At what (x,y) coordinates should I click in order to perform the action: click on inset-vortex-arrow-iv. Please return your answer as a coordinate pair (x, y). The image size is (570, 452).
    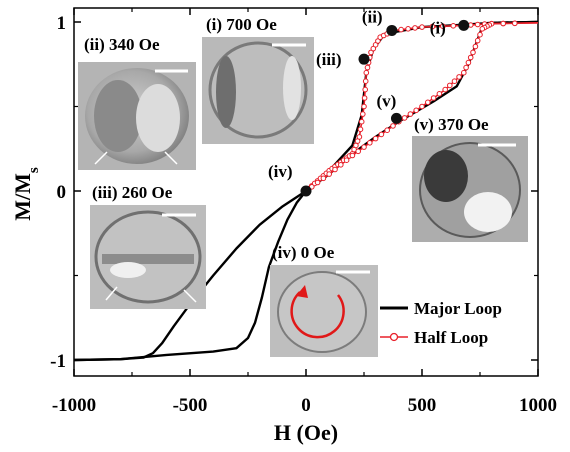
    Looking at the image, I should click on (317, 315).